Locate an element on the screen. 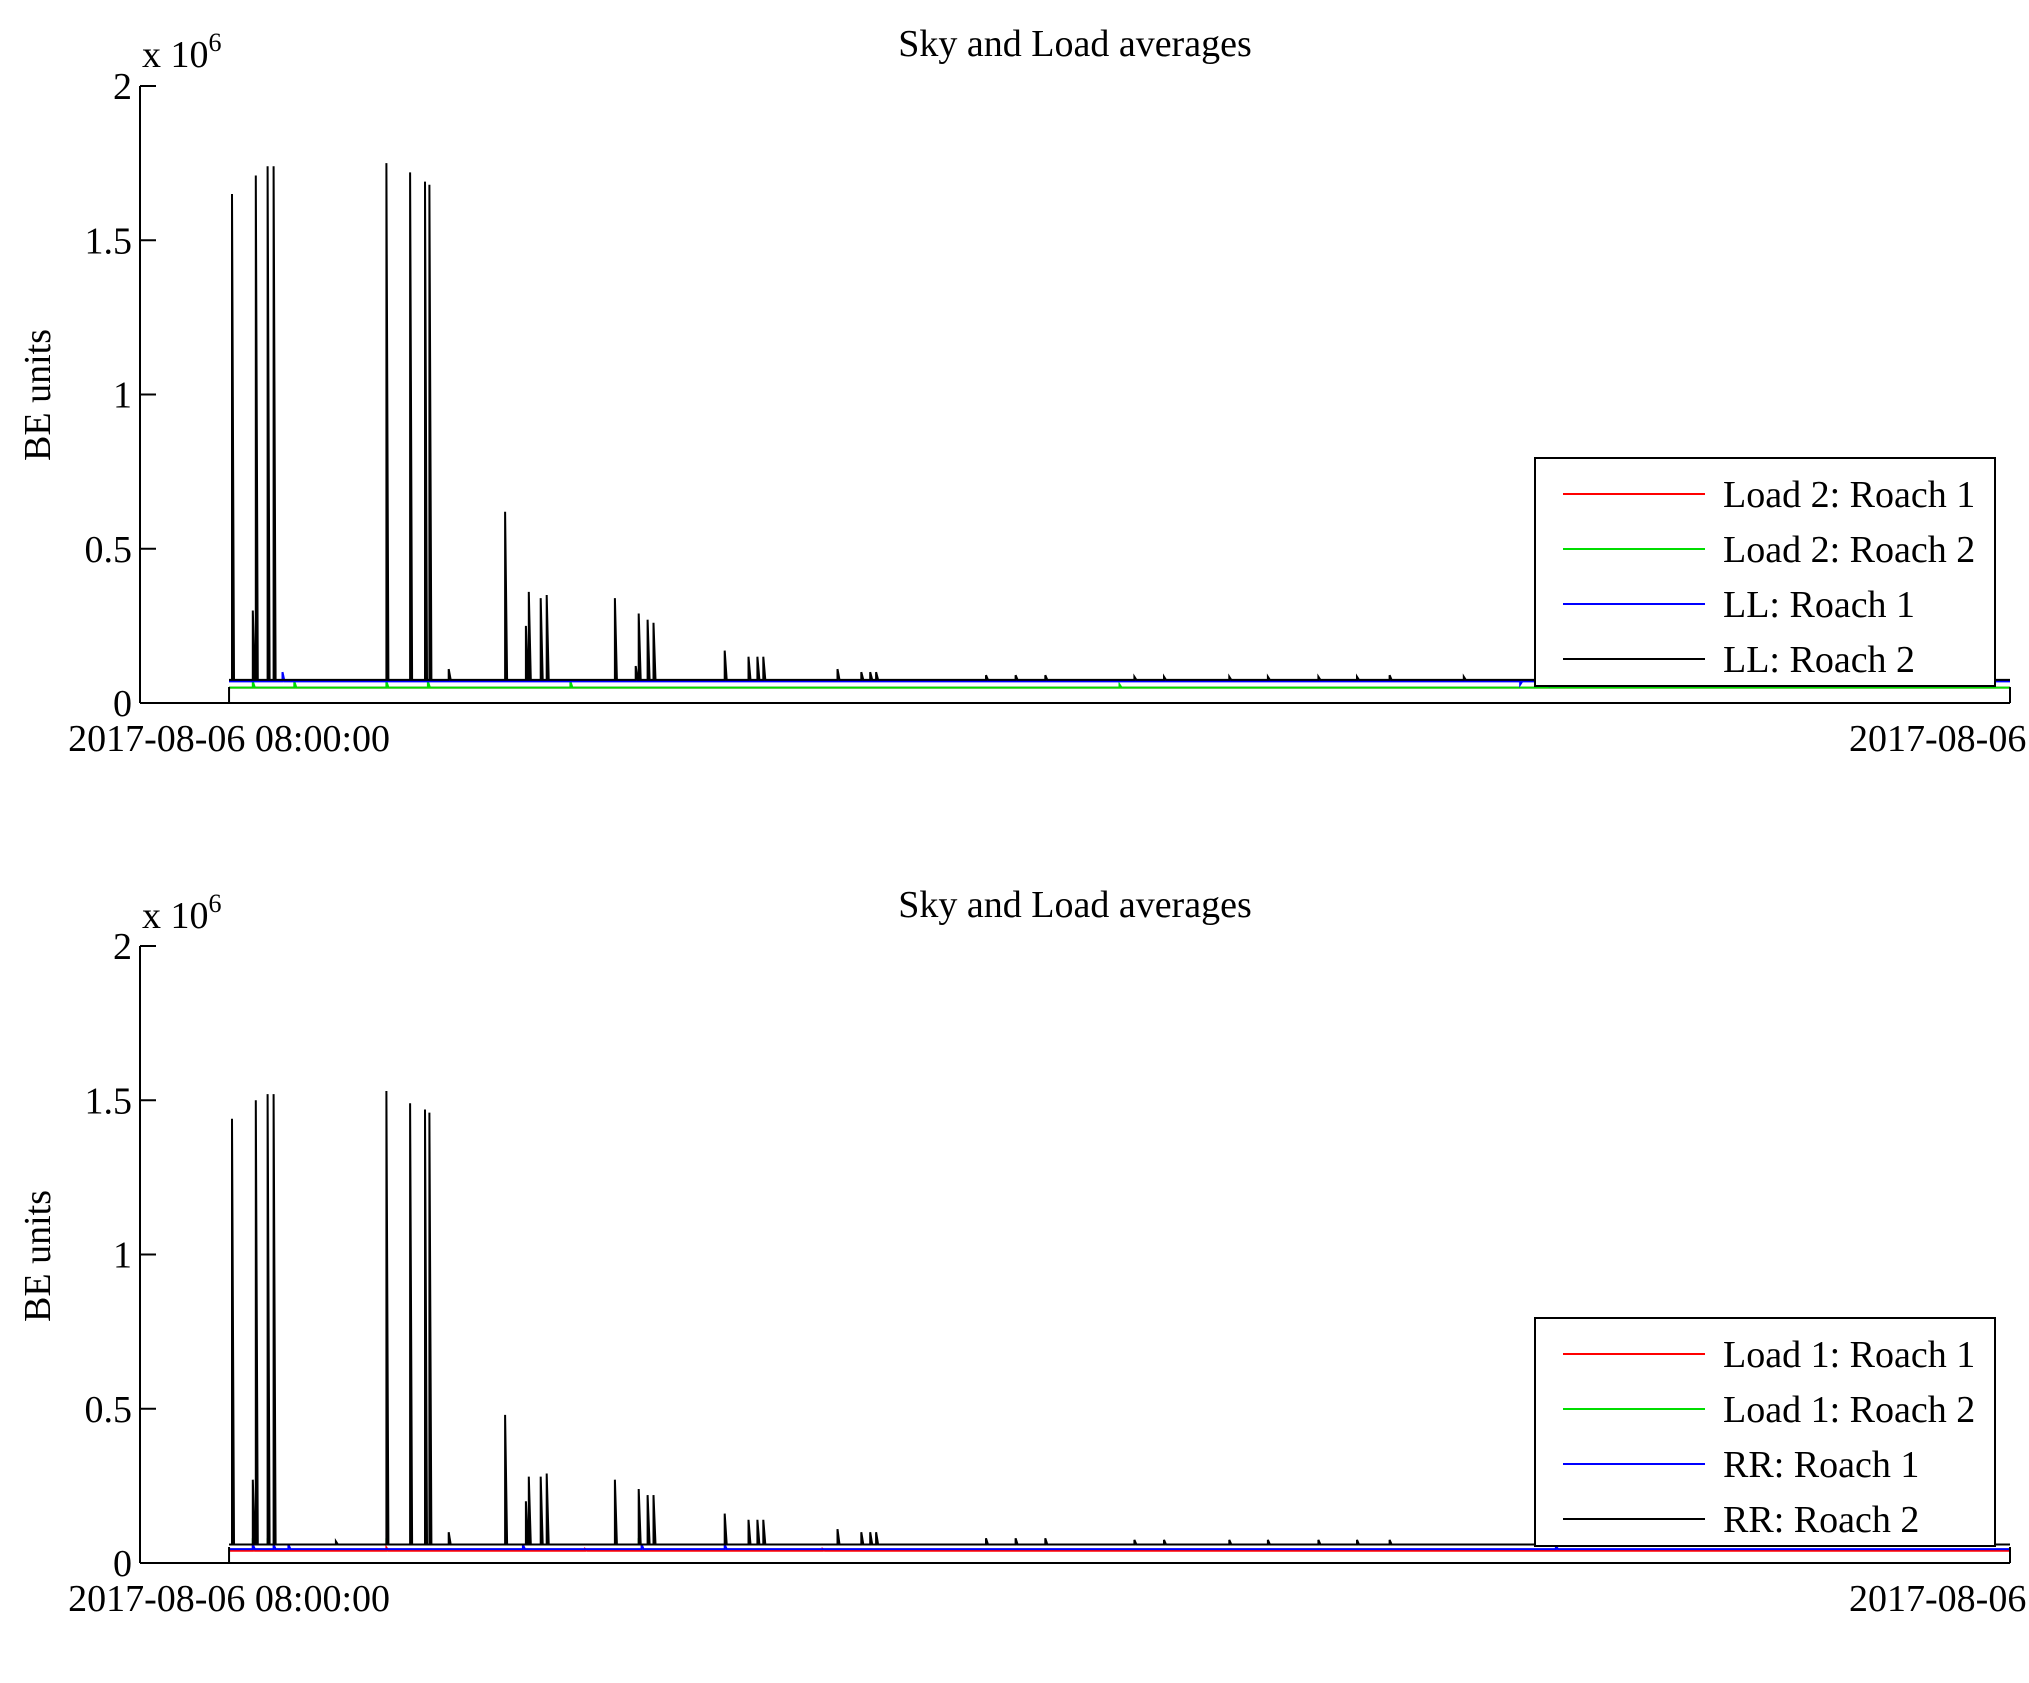 The image size is (2029, 1683). legend-label-top-2: LL: Roach 1 is located at coordinates (1819, 605).